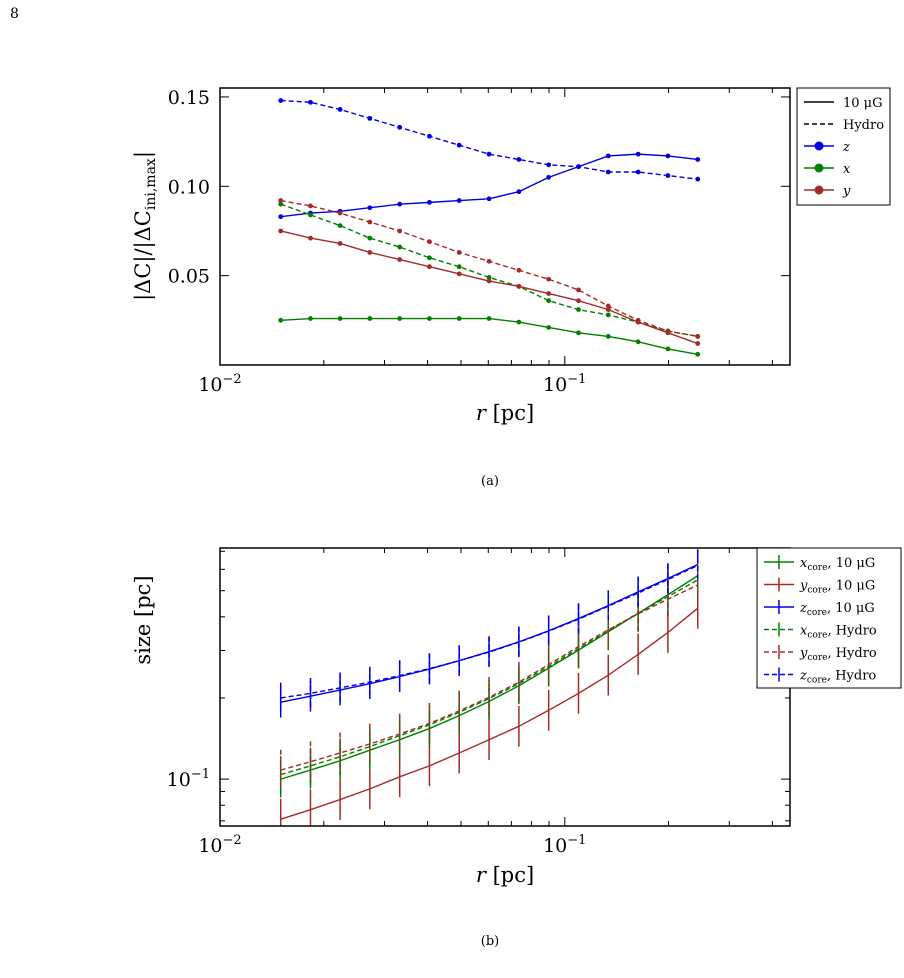 The image size is (904, 978). I want to click on x-tick-base: 10, so click(210, 385).